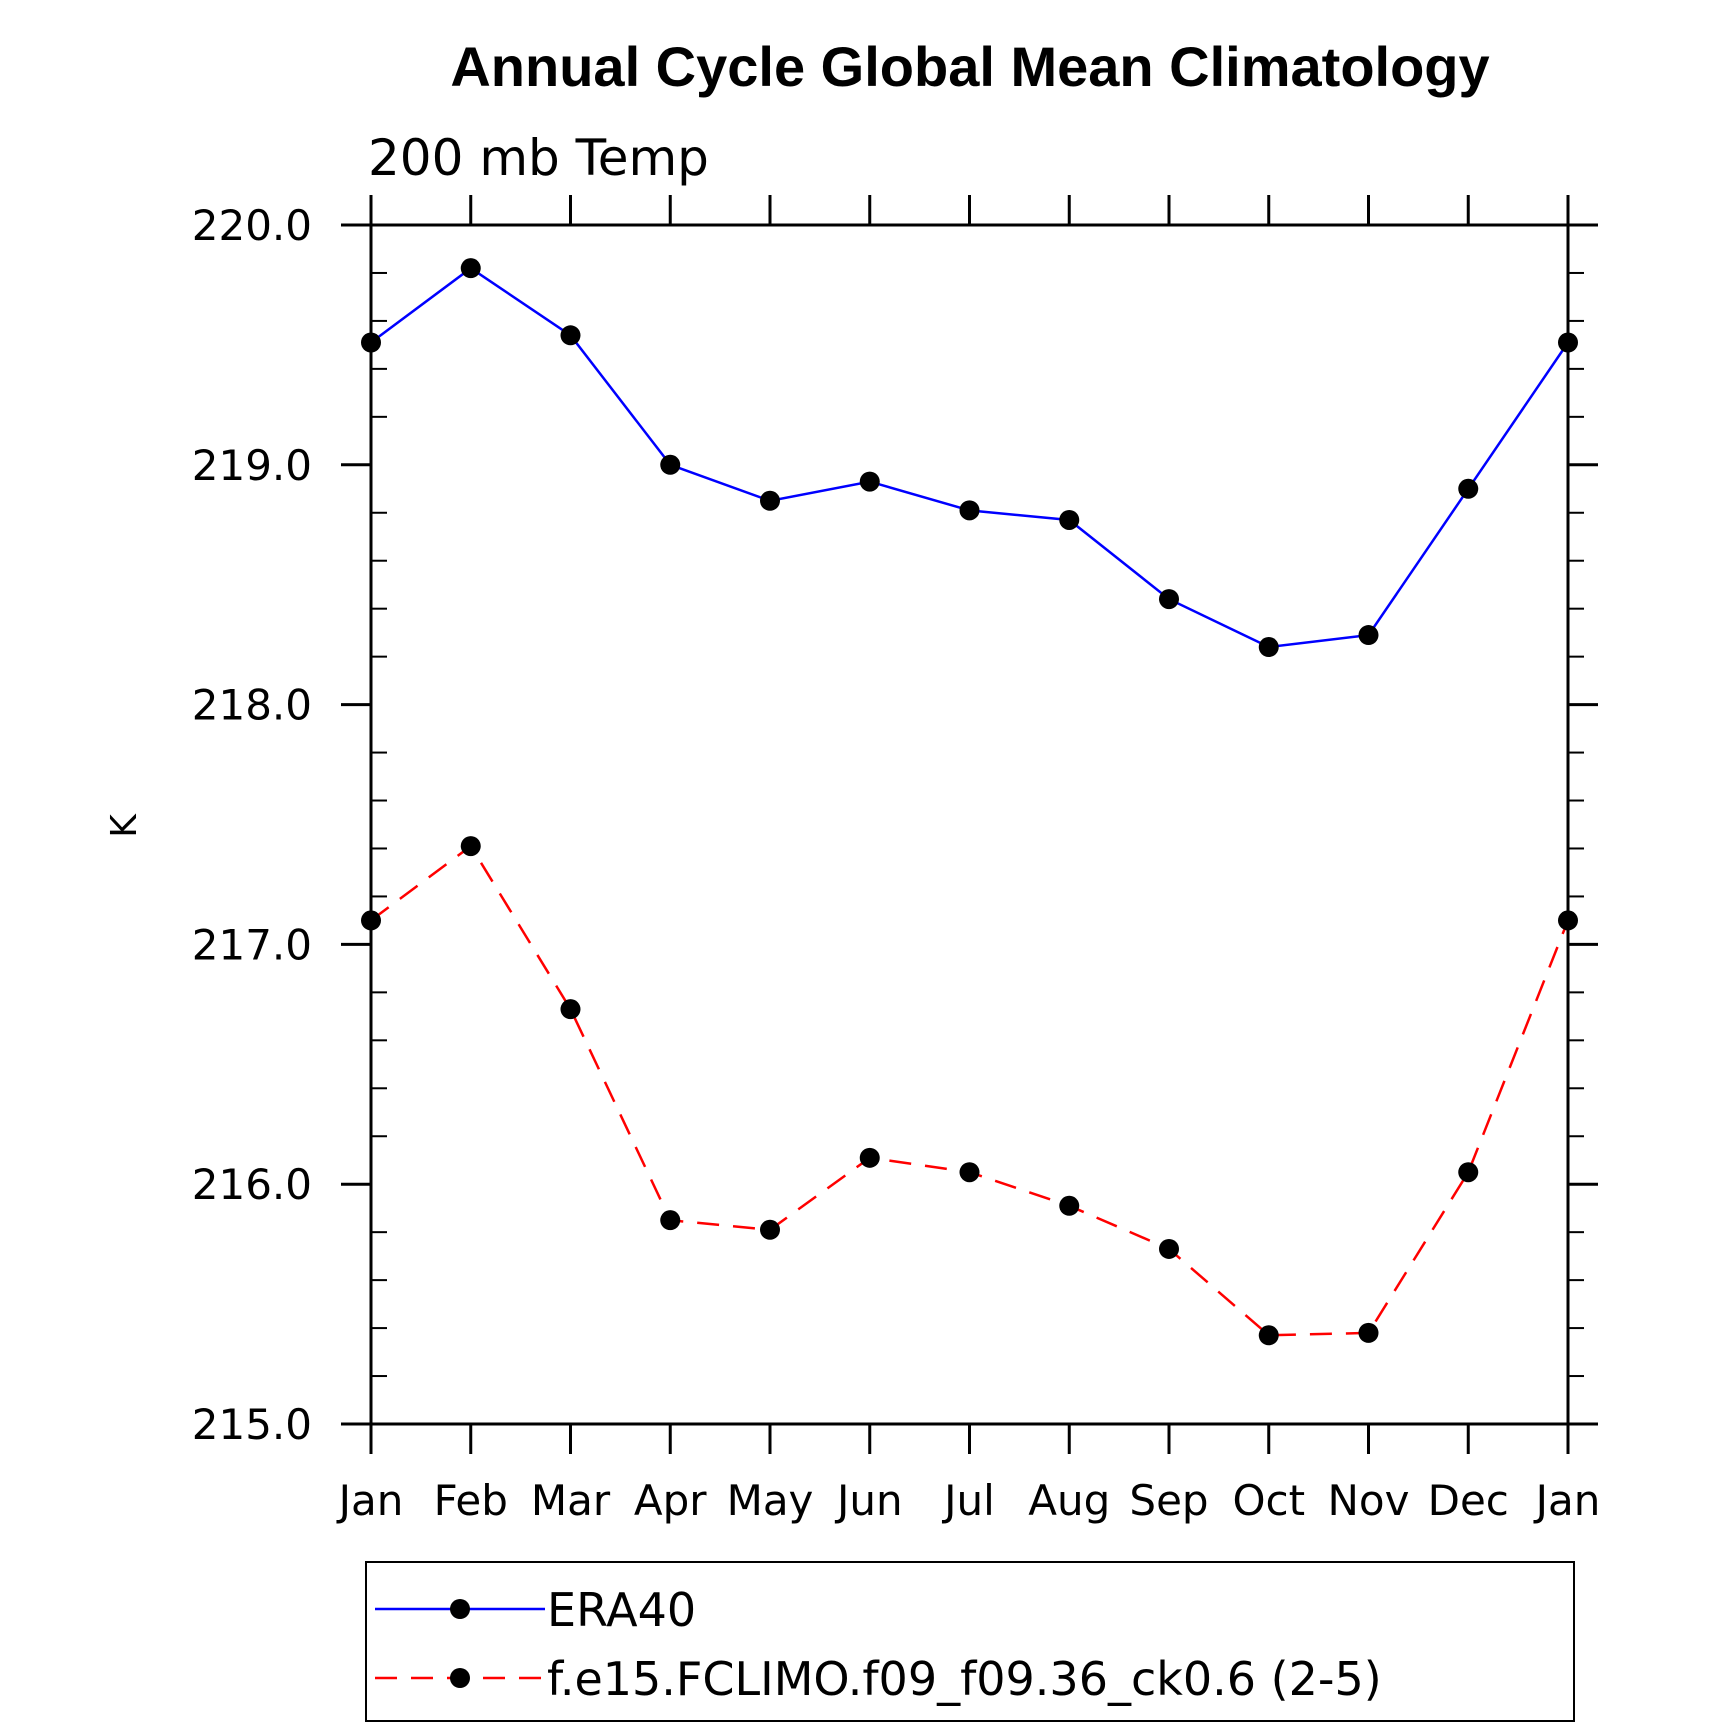 The width and height of the screenshot is (1710, 1729). Describe the element at coordinates (252, 944) in the screenshot. I see `y-tick-label: 217.0` at that location.